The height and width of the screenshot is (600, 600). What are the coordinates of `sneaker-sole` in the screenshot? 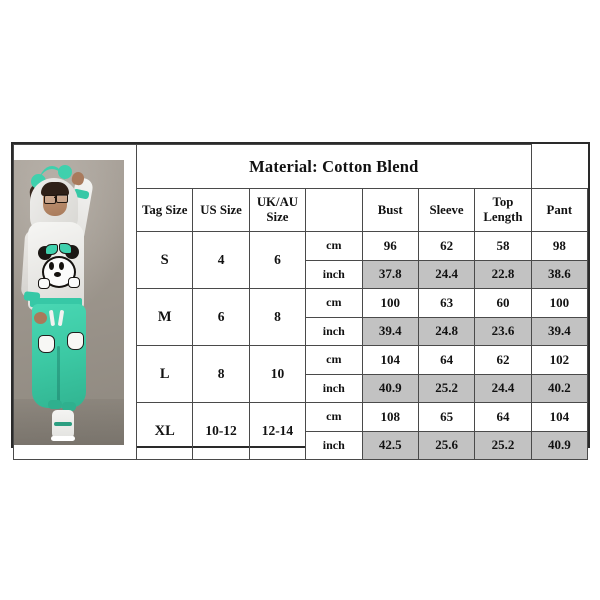 It's located at (63, 438).